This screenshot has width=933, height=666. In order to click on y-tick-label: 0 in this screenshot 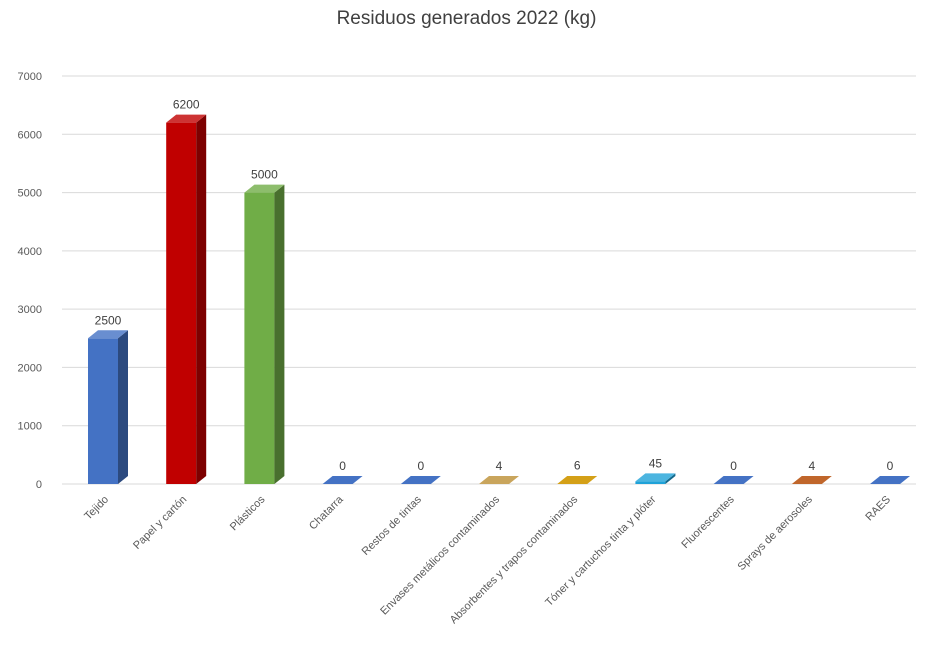, I will do `click(39, 485)`.